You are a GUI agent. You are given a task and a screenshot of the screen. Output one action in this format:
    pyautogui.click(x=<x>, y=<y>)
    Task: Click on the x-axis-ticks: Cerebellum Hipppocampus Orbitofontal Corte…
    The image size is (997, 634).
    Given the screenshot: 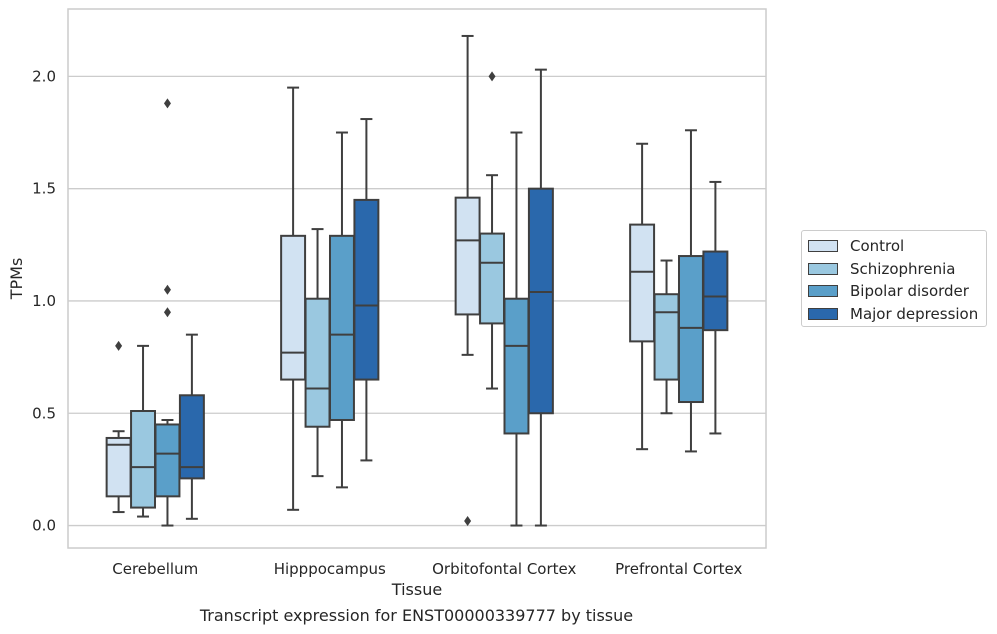 What is the action you would take?
    pyautogui.click(x=427, y=569)
    